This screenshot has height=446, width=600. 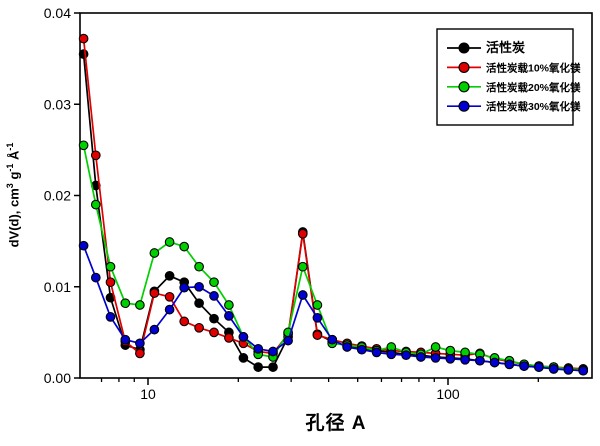 What do you see at coordinates (57, 196) in the screenshot?
I see `y-tick-label: 0.02` at bounding box center [57, 196].